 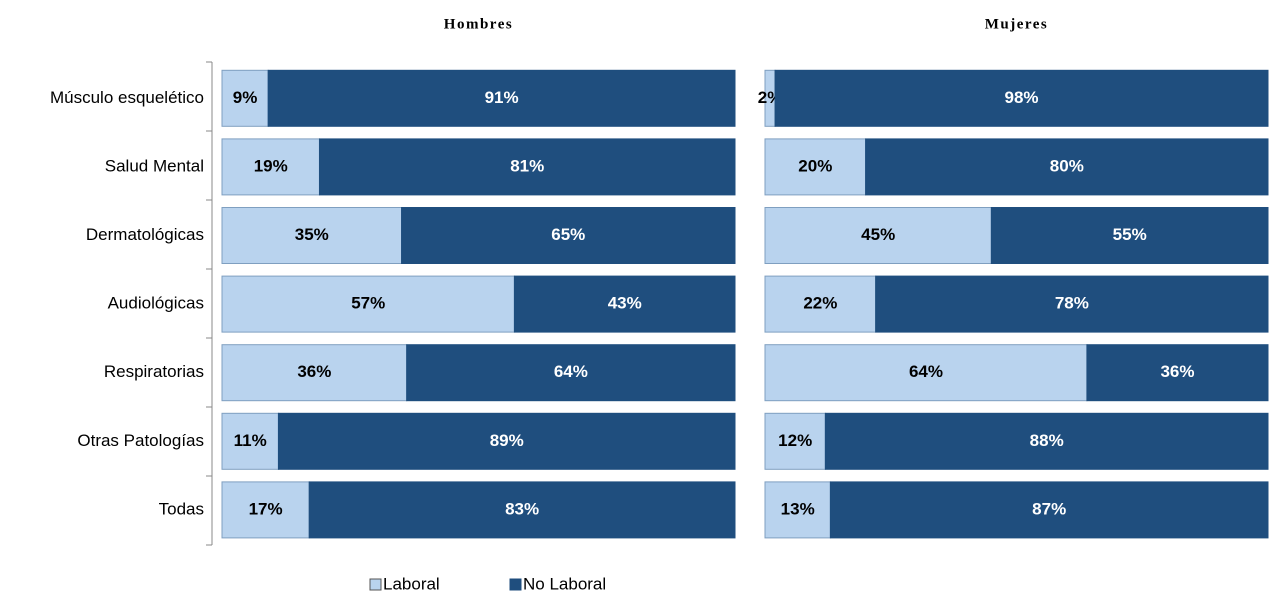 I want to click on value-label: 11%, so click(x=250, y=440).